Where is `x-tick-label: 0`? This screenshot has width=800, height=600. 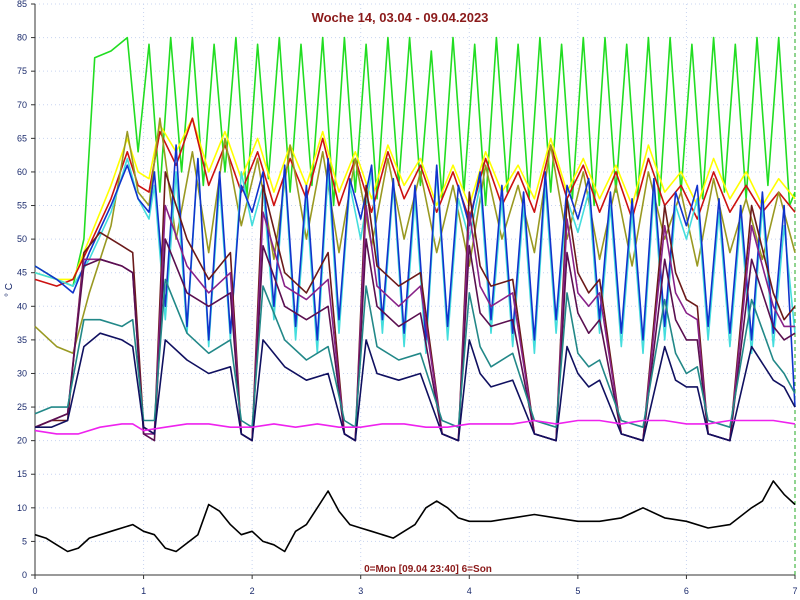 x-tick-label: 0 is located at coordinates (34, 591).